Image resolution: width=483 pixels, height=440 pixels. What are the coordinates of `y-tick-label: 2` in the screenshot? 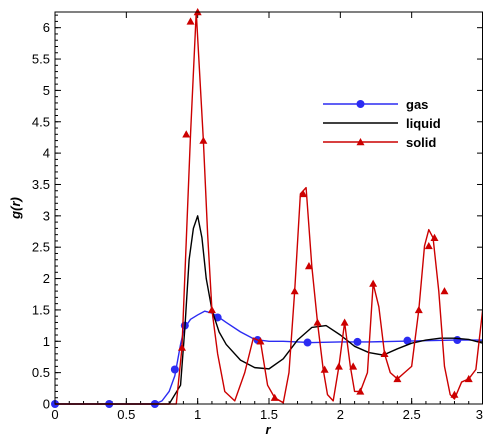 It's located at (46, 278).